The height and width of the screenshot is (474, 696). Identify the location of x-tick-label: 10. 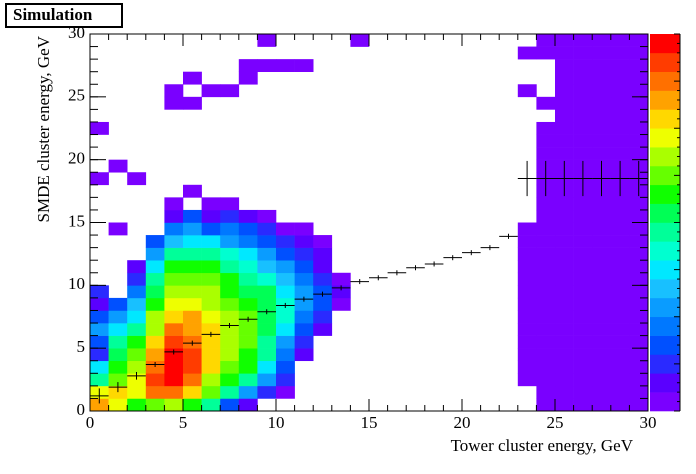
(276, 422).